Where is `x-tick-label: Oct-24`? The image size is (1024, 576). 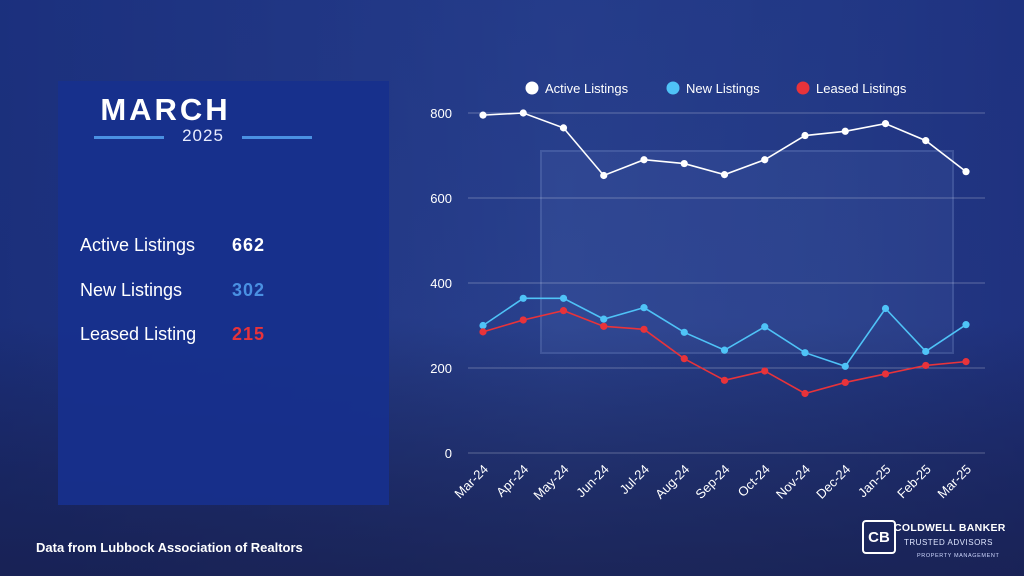
x-tick-label: Oct-24 is located at coordinates (754, 481).